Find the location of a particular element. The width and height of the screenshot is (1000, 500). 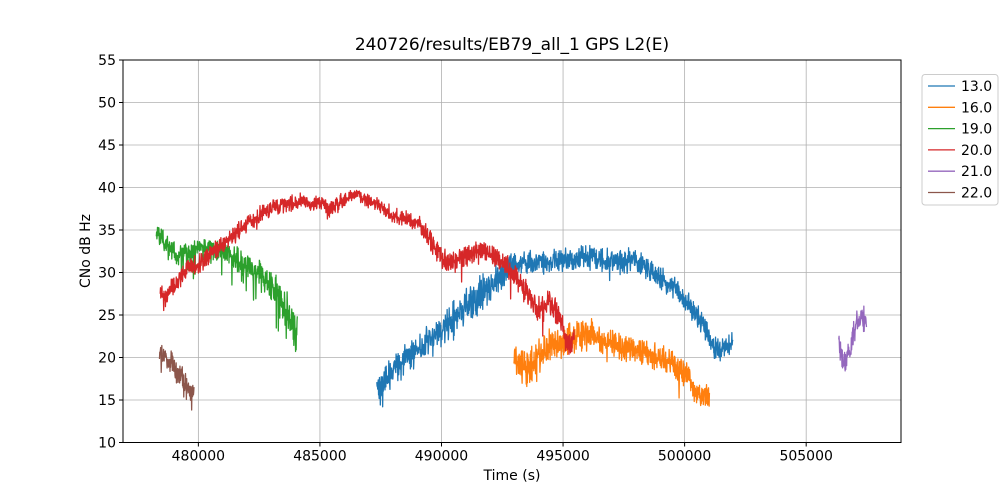

x-axis-label: Time (s) is located at coordinates (512, 476).